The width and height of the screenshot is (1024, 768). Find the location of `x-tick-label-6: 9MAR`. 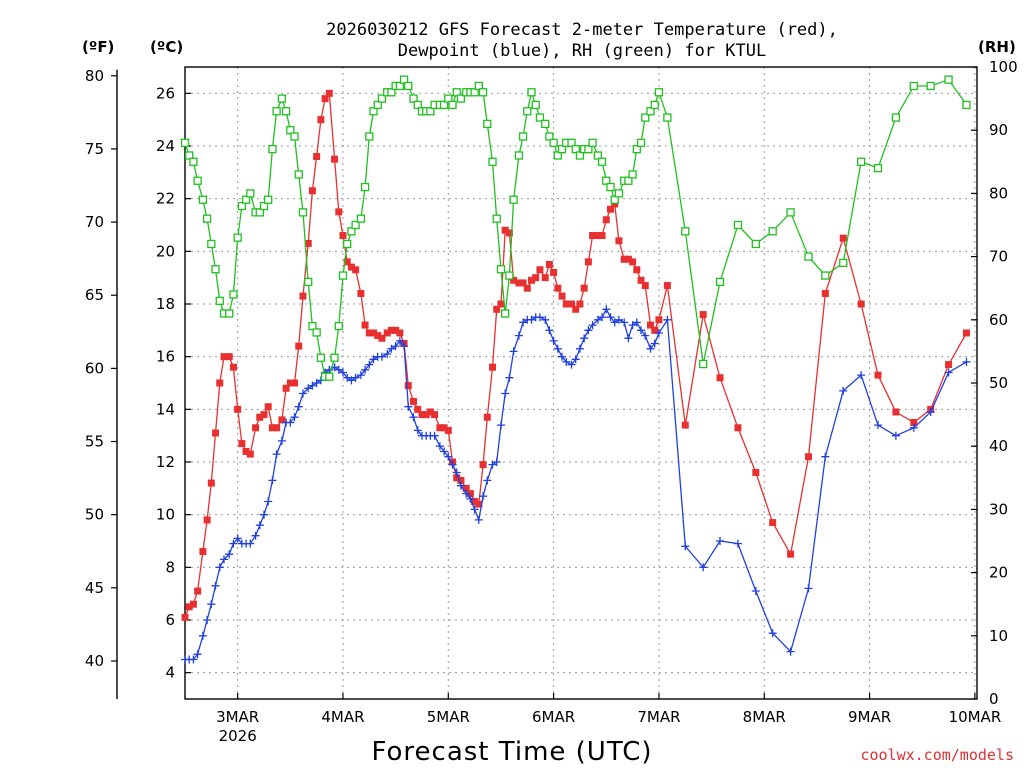

x-tick-label-6: 9MAR is located at coordinates (869, 717).